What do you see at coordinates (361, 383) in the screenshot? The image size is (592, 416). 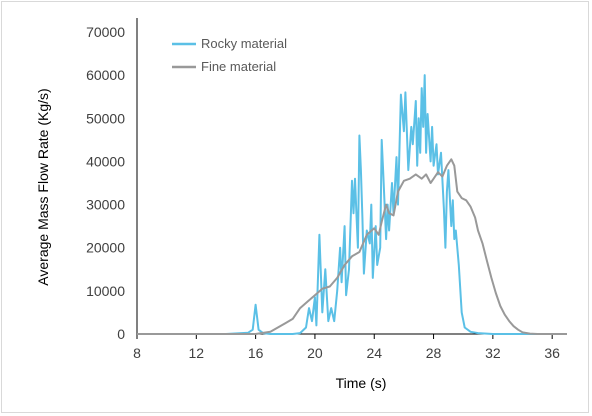 I see `x-axis-title: Time (s)` at bounding box center [361, 383].